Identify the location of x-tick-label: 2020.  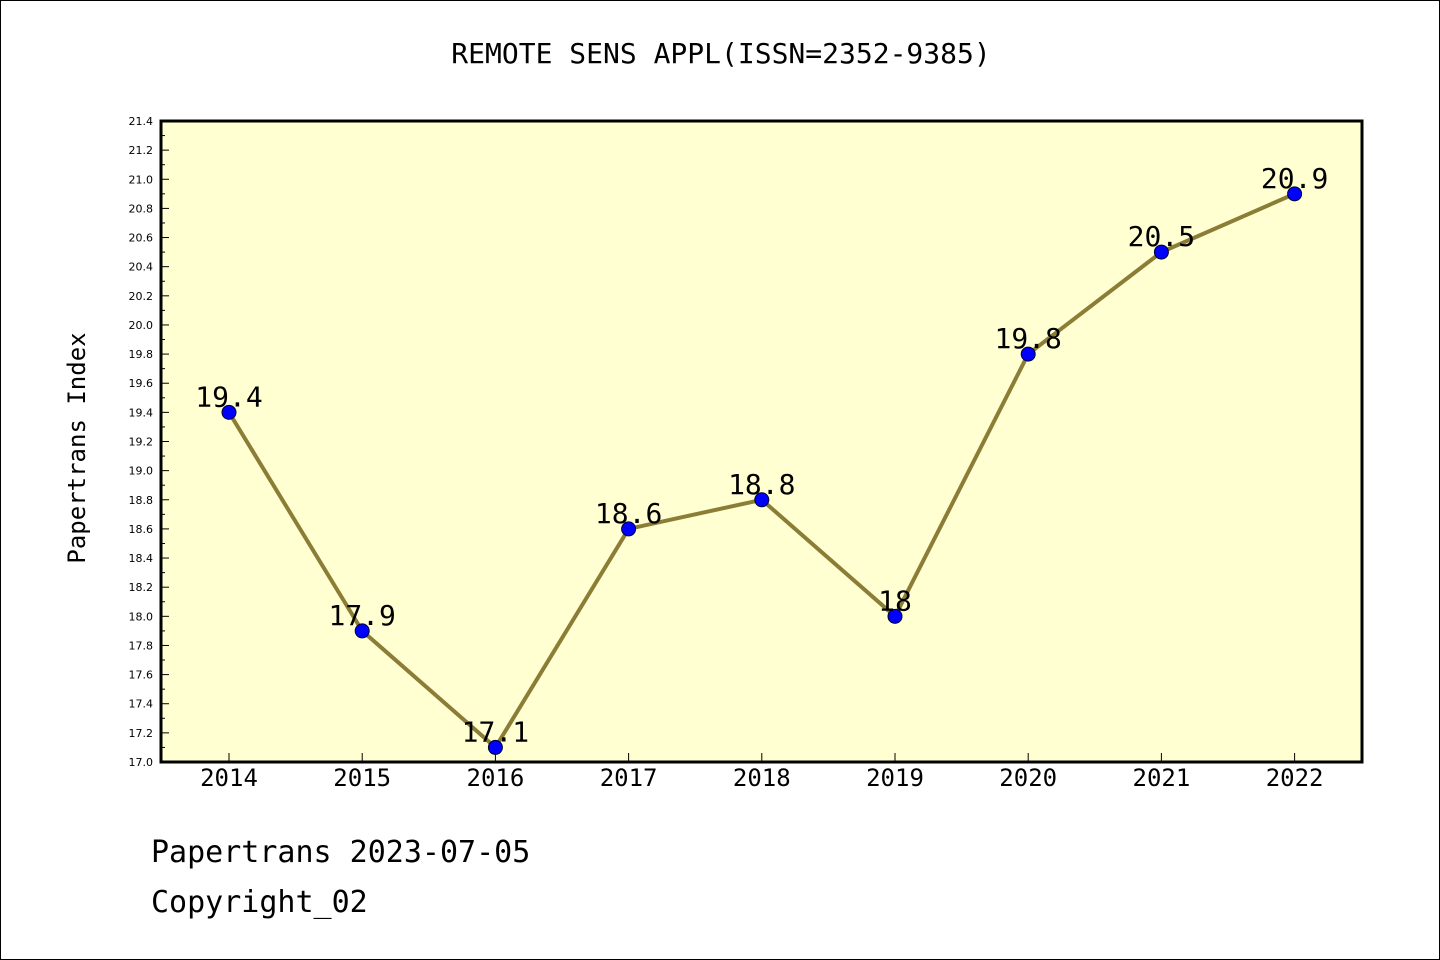
(1028, 778).